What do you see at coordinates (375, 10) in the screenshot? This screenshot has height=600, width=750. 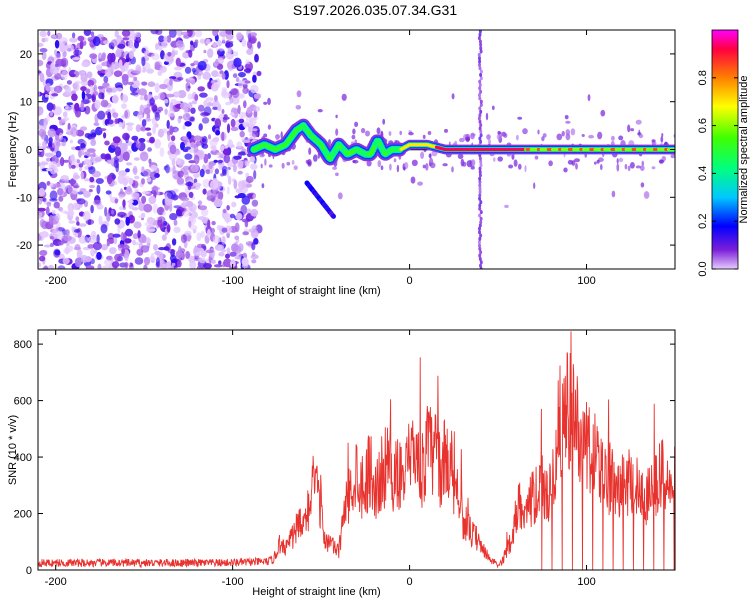 I see `chart-title: S197.2026.035.07.34.G31` at bounding box center [375, 10].